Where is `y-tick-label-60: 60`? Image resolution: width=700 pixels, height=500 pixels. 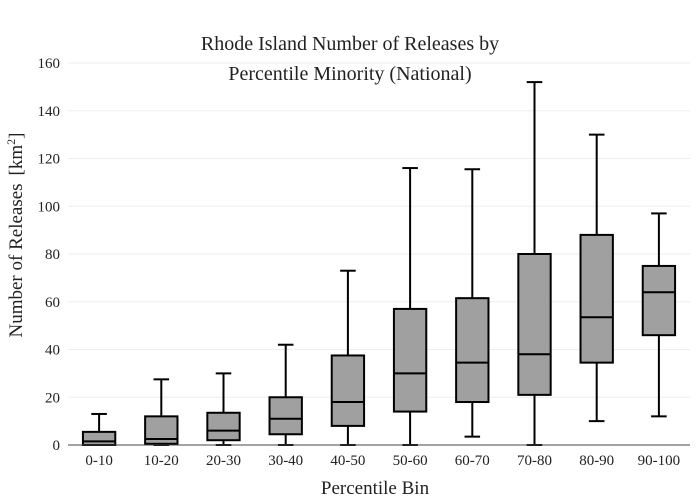
y-tick-label-60: 60 is located at coordinates (52, 303).